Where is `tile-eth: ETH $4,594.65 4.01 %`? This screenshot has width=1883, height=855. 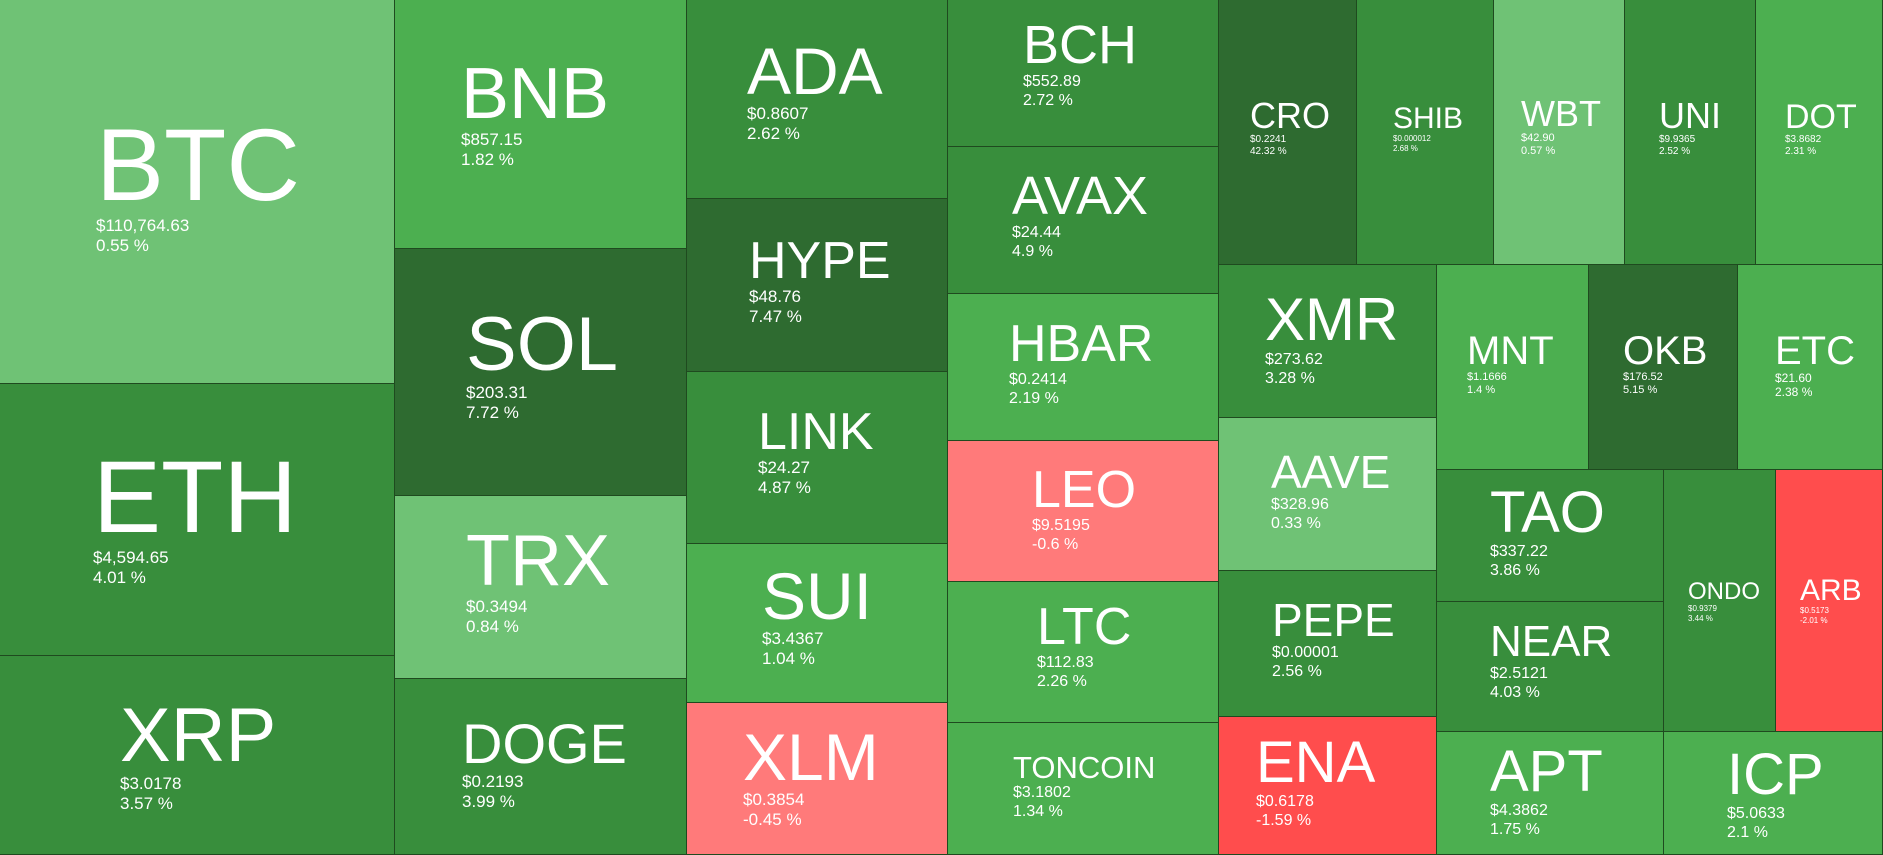
tile-eth: ETH $4,594.65 4.01 % is located at coordinates (197, 520).